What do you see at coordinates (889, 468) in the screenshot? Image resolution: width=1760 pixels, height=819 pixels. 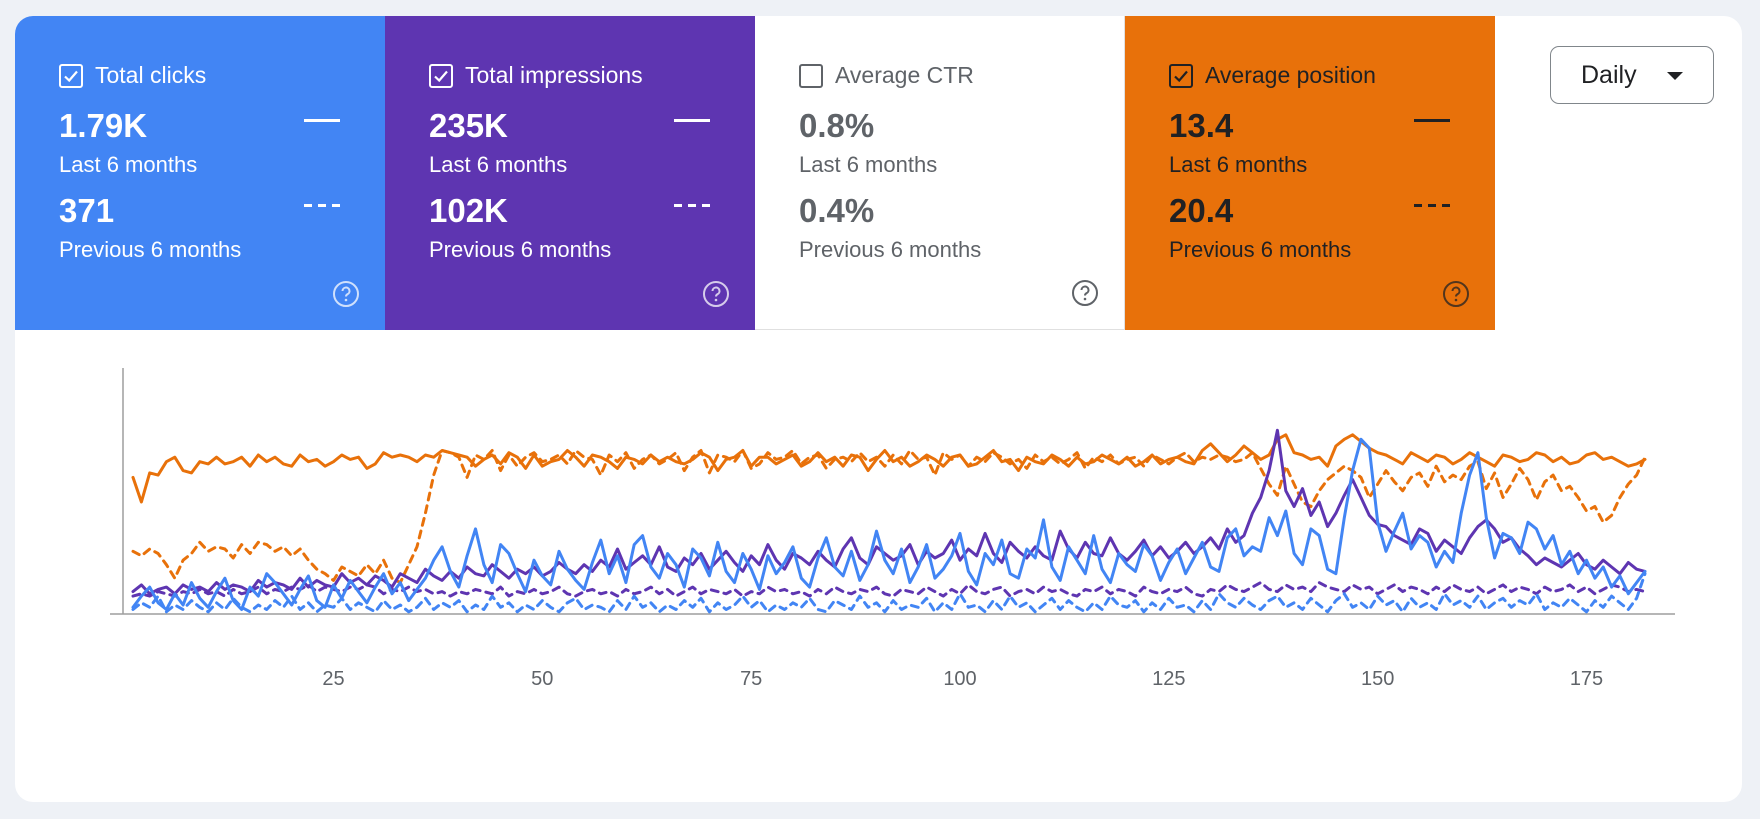 I see `series-line-position-current` at bounding box center [889, 468].